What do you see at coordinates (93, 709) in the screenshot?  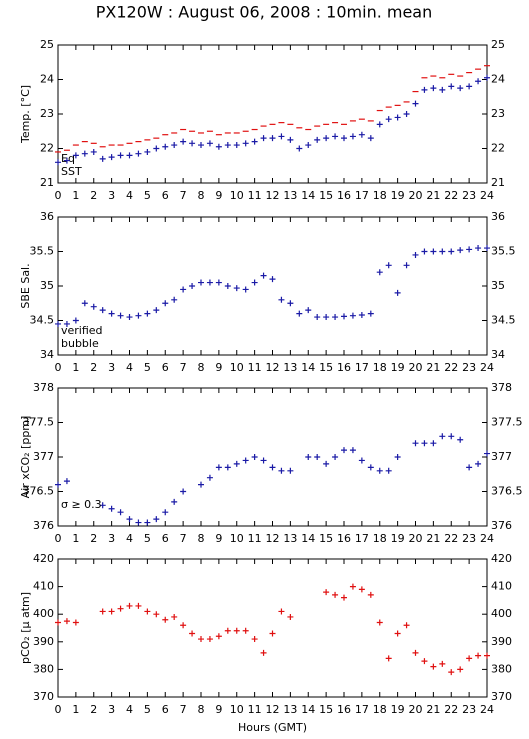 I see `x-tick-label: 2` at bounding box center [93, 709].